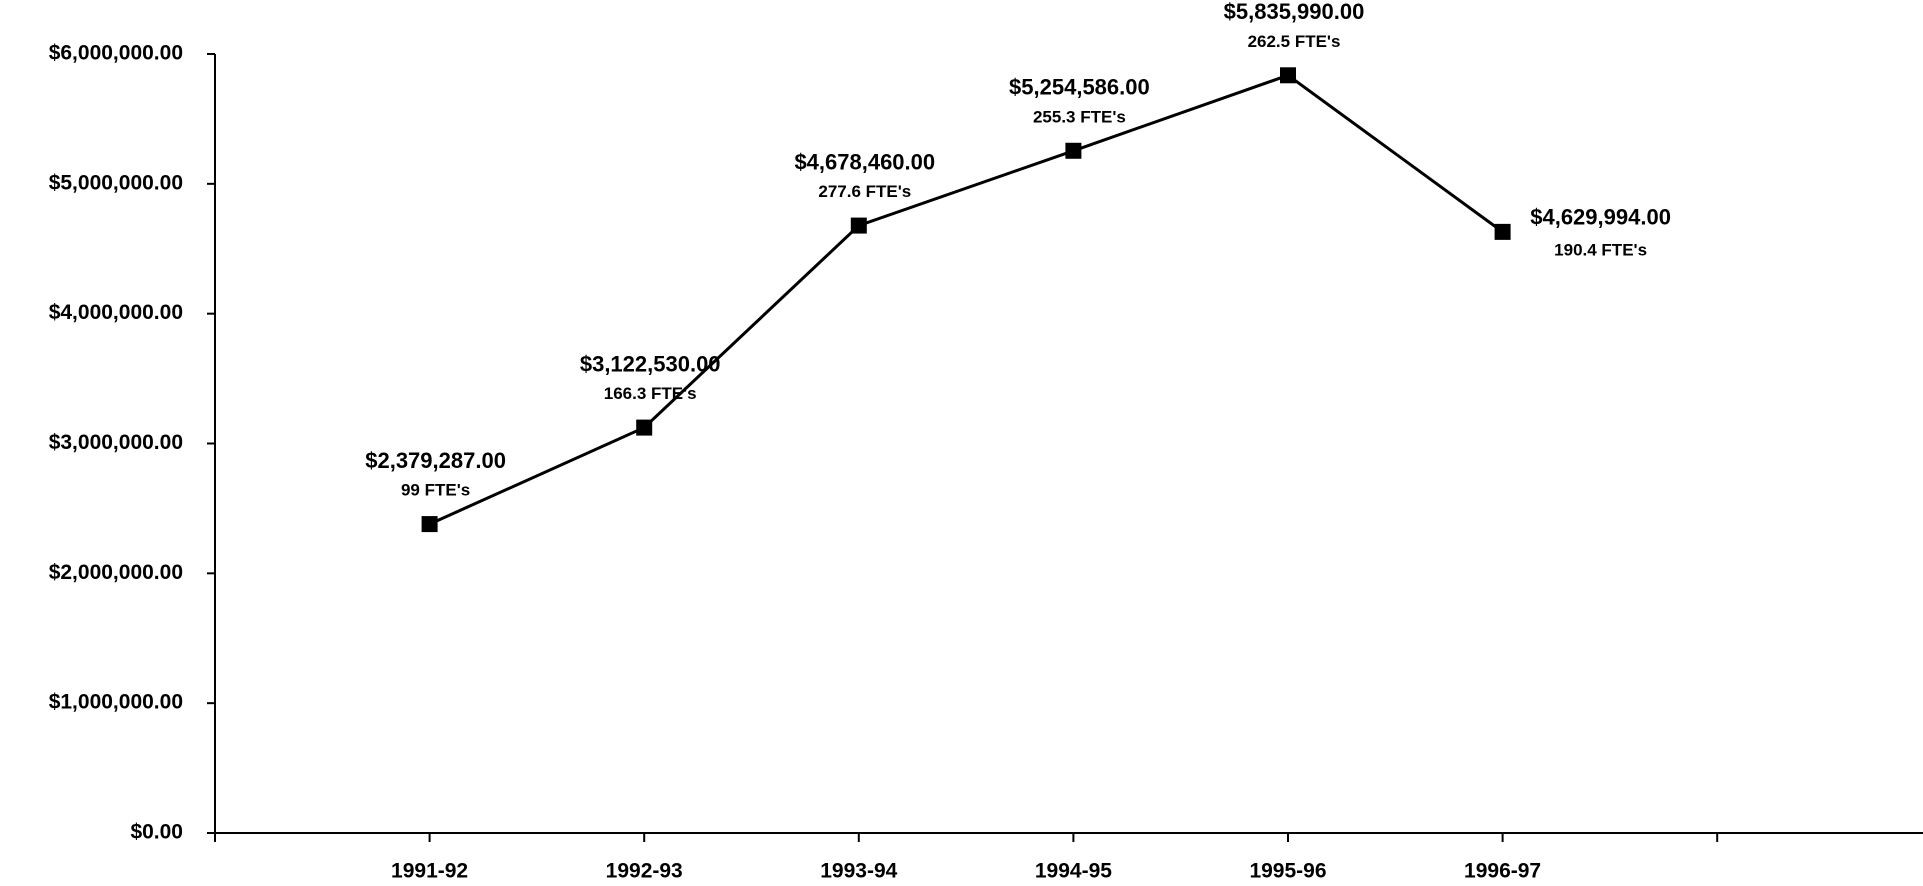 The width and height of the screenshot is (1923, 886). What do you see at coordinates (116, 572) in the screenshot?
I see `y-tick-label: $2,000,000.00` at bounding box center [116, 572].